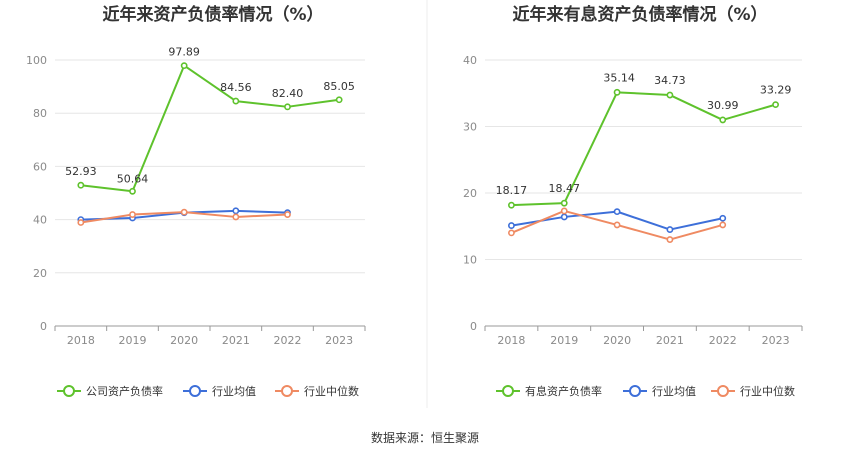 Image resolution: width=850 pixels, height=459 pixels. Describe the element at coordinates (470, 260) in the screenshot. I see `y-tick-label: 10` at that location.